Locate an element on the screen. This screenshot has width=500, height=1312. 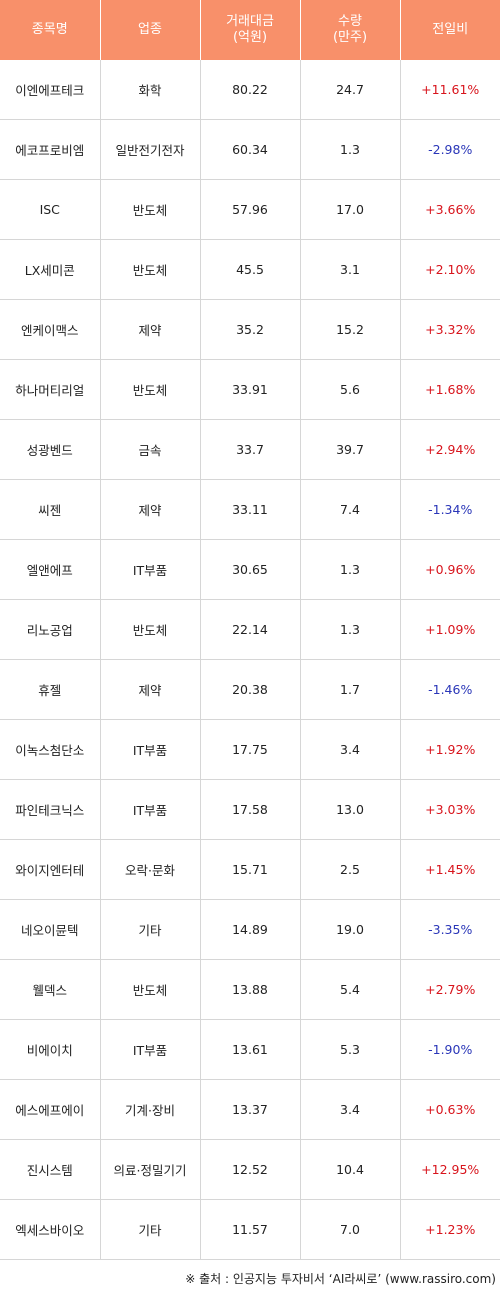
trade-value-cell: 13.88 is located at coordinates (250, 989).